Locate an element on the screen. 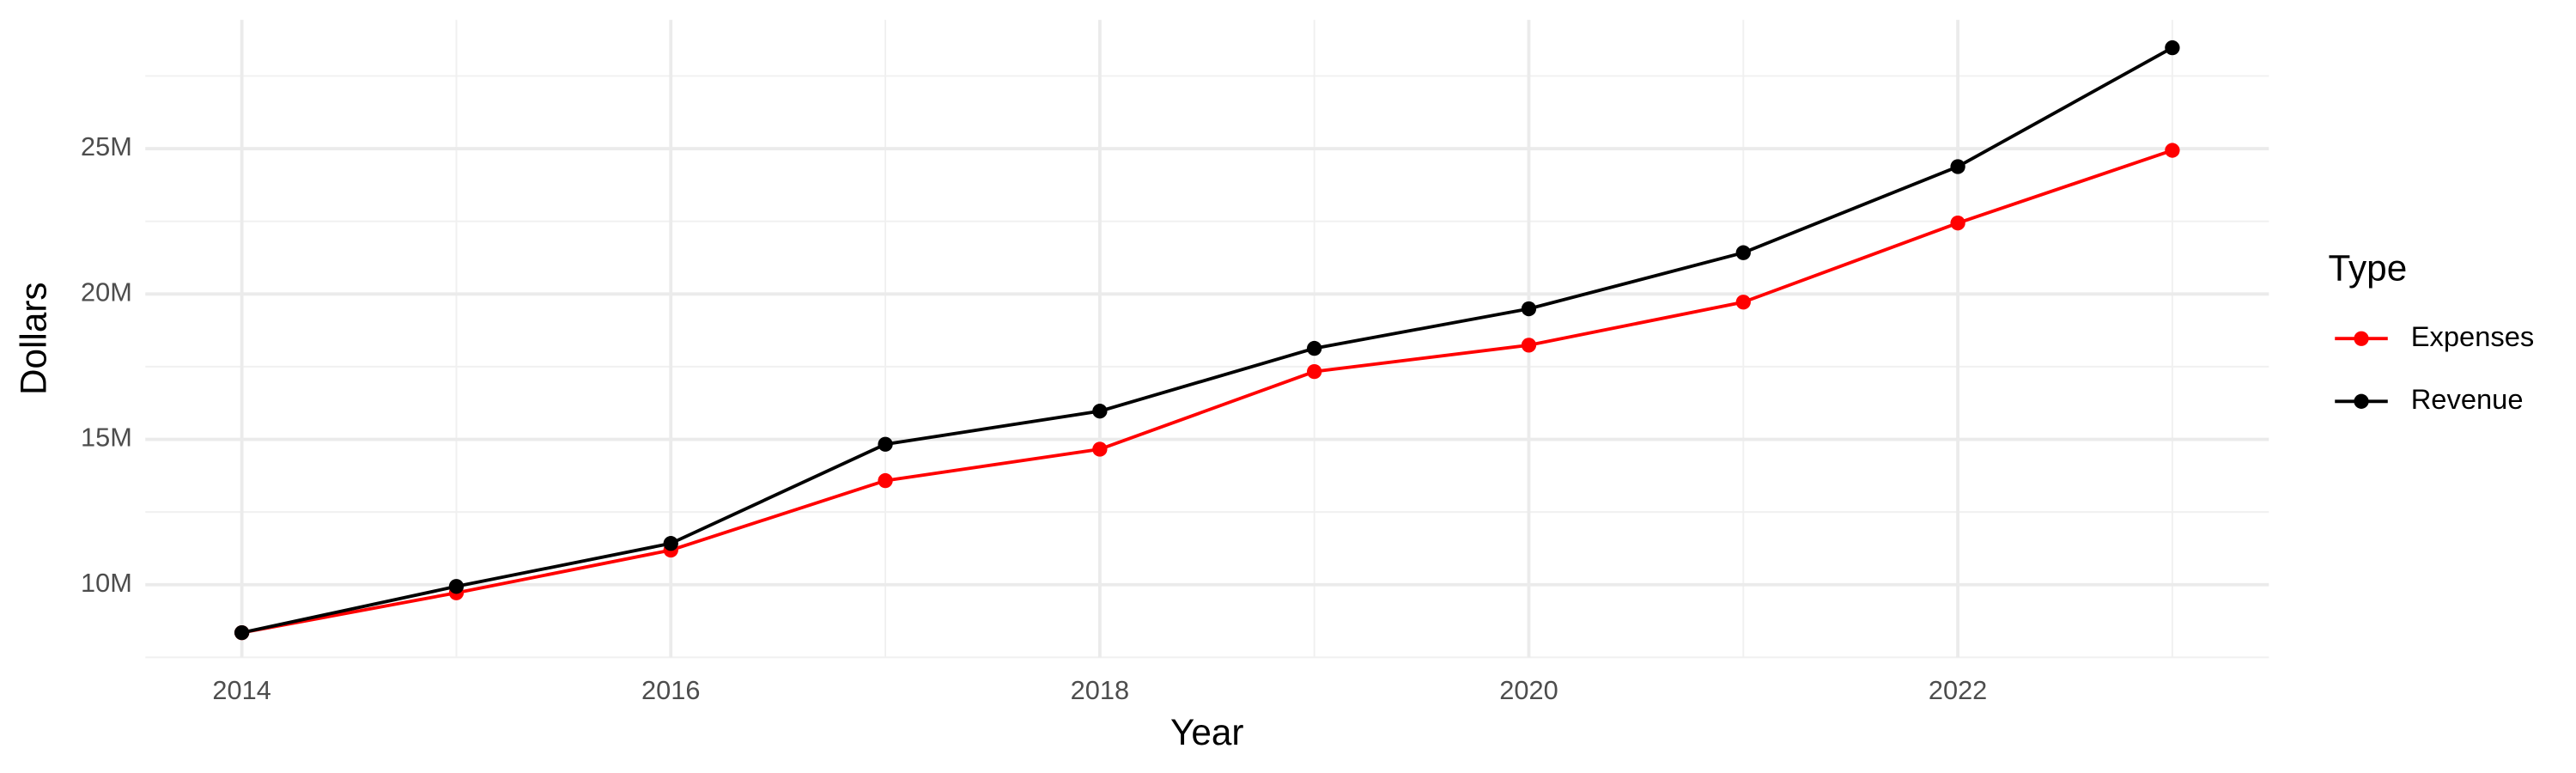  y-tick-label: 15M is located at coordinates (106, 438).